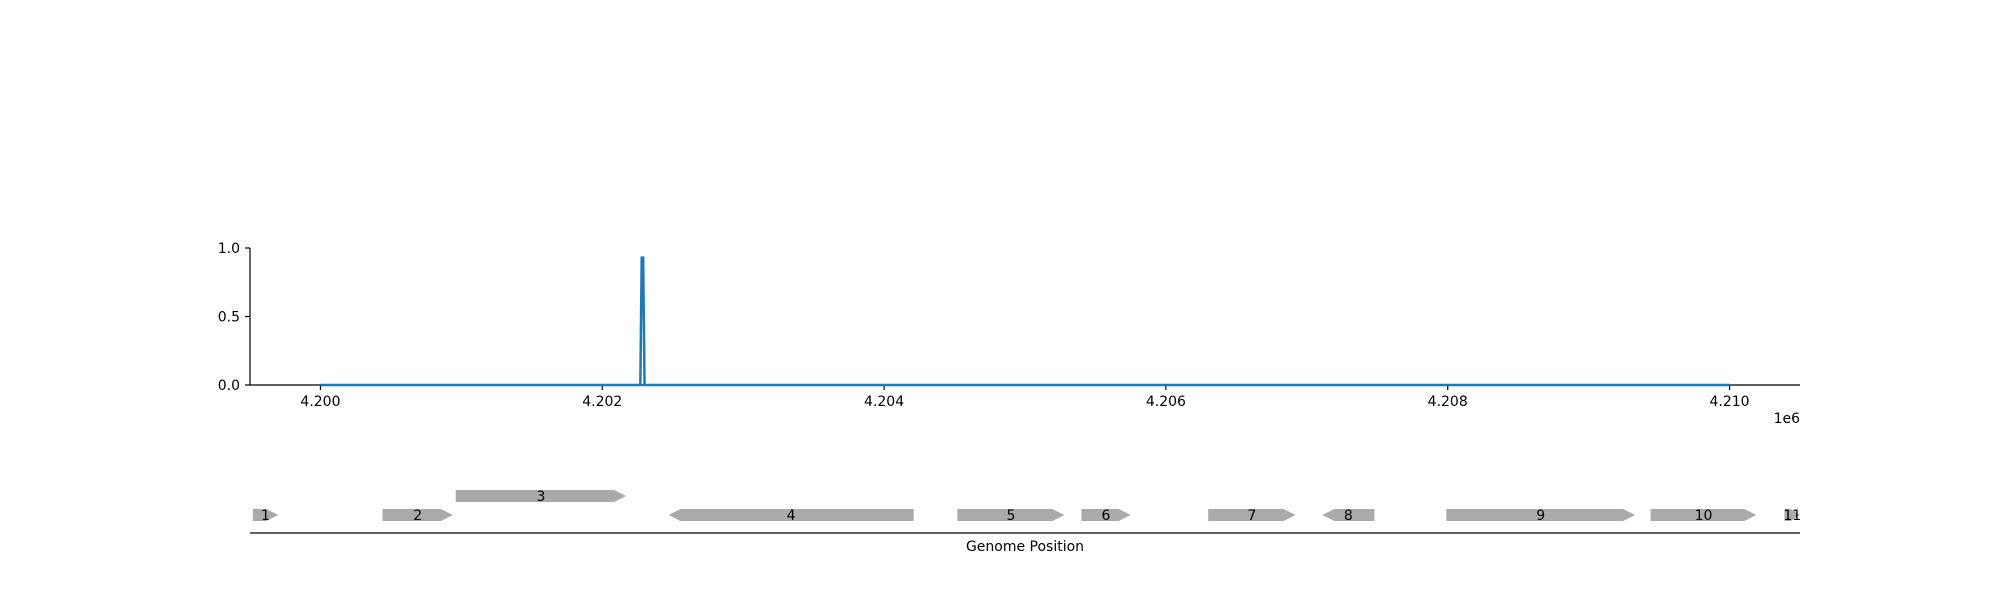  What do you see at coordinates (1729, 402) in the screenshot?
I see `coverage-x-tick-label: 4.210` at bounding box center [1729, 402].